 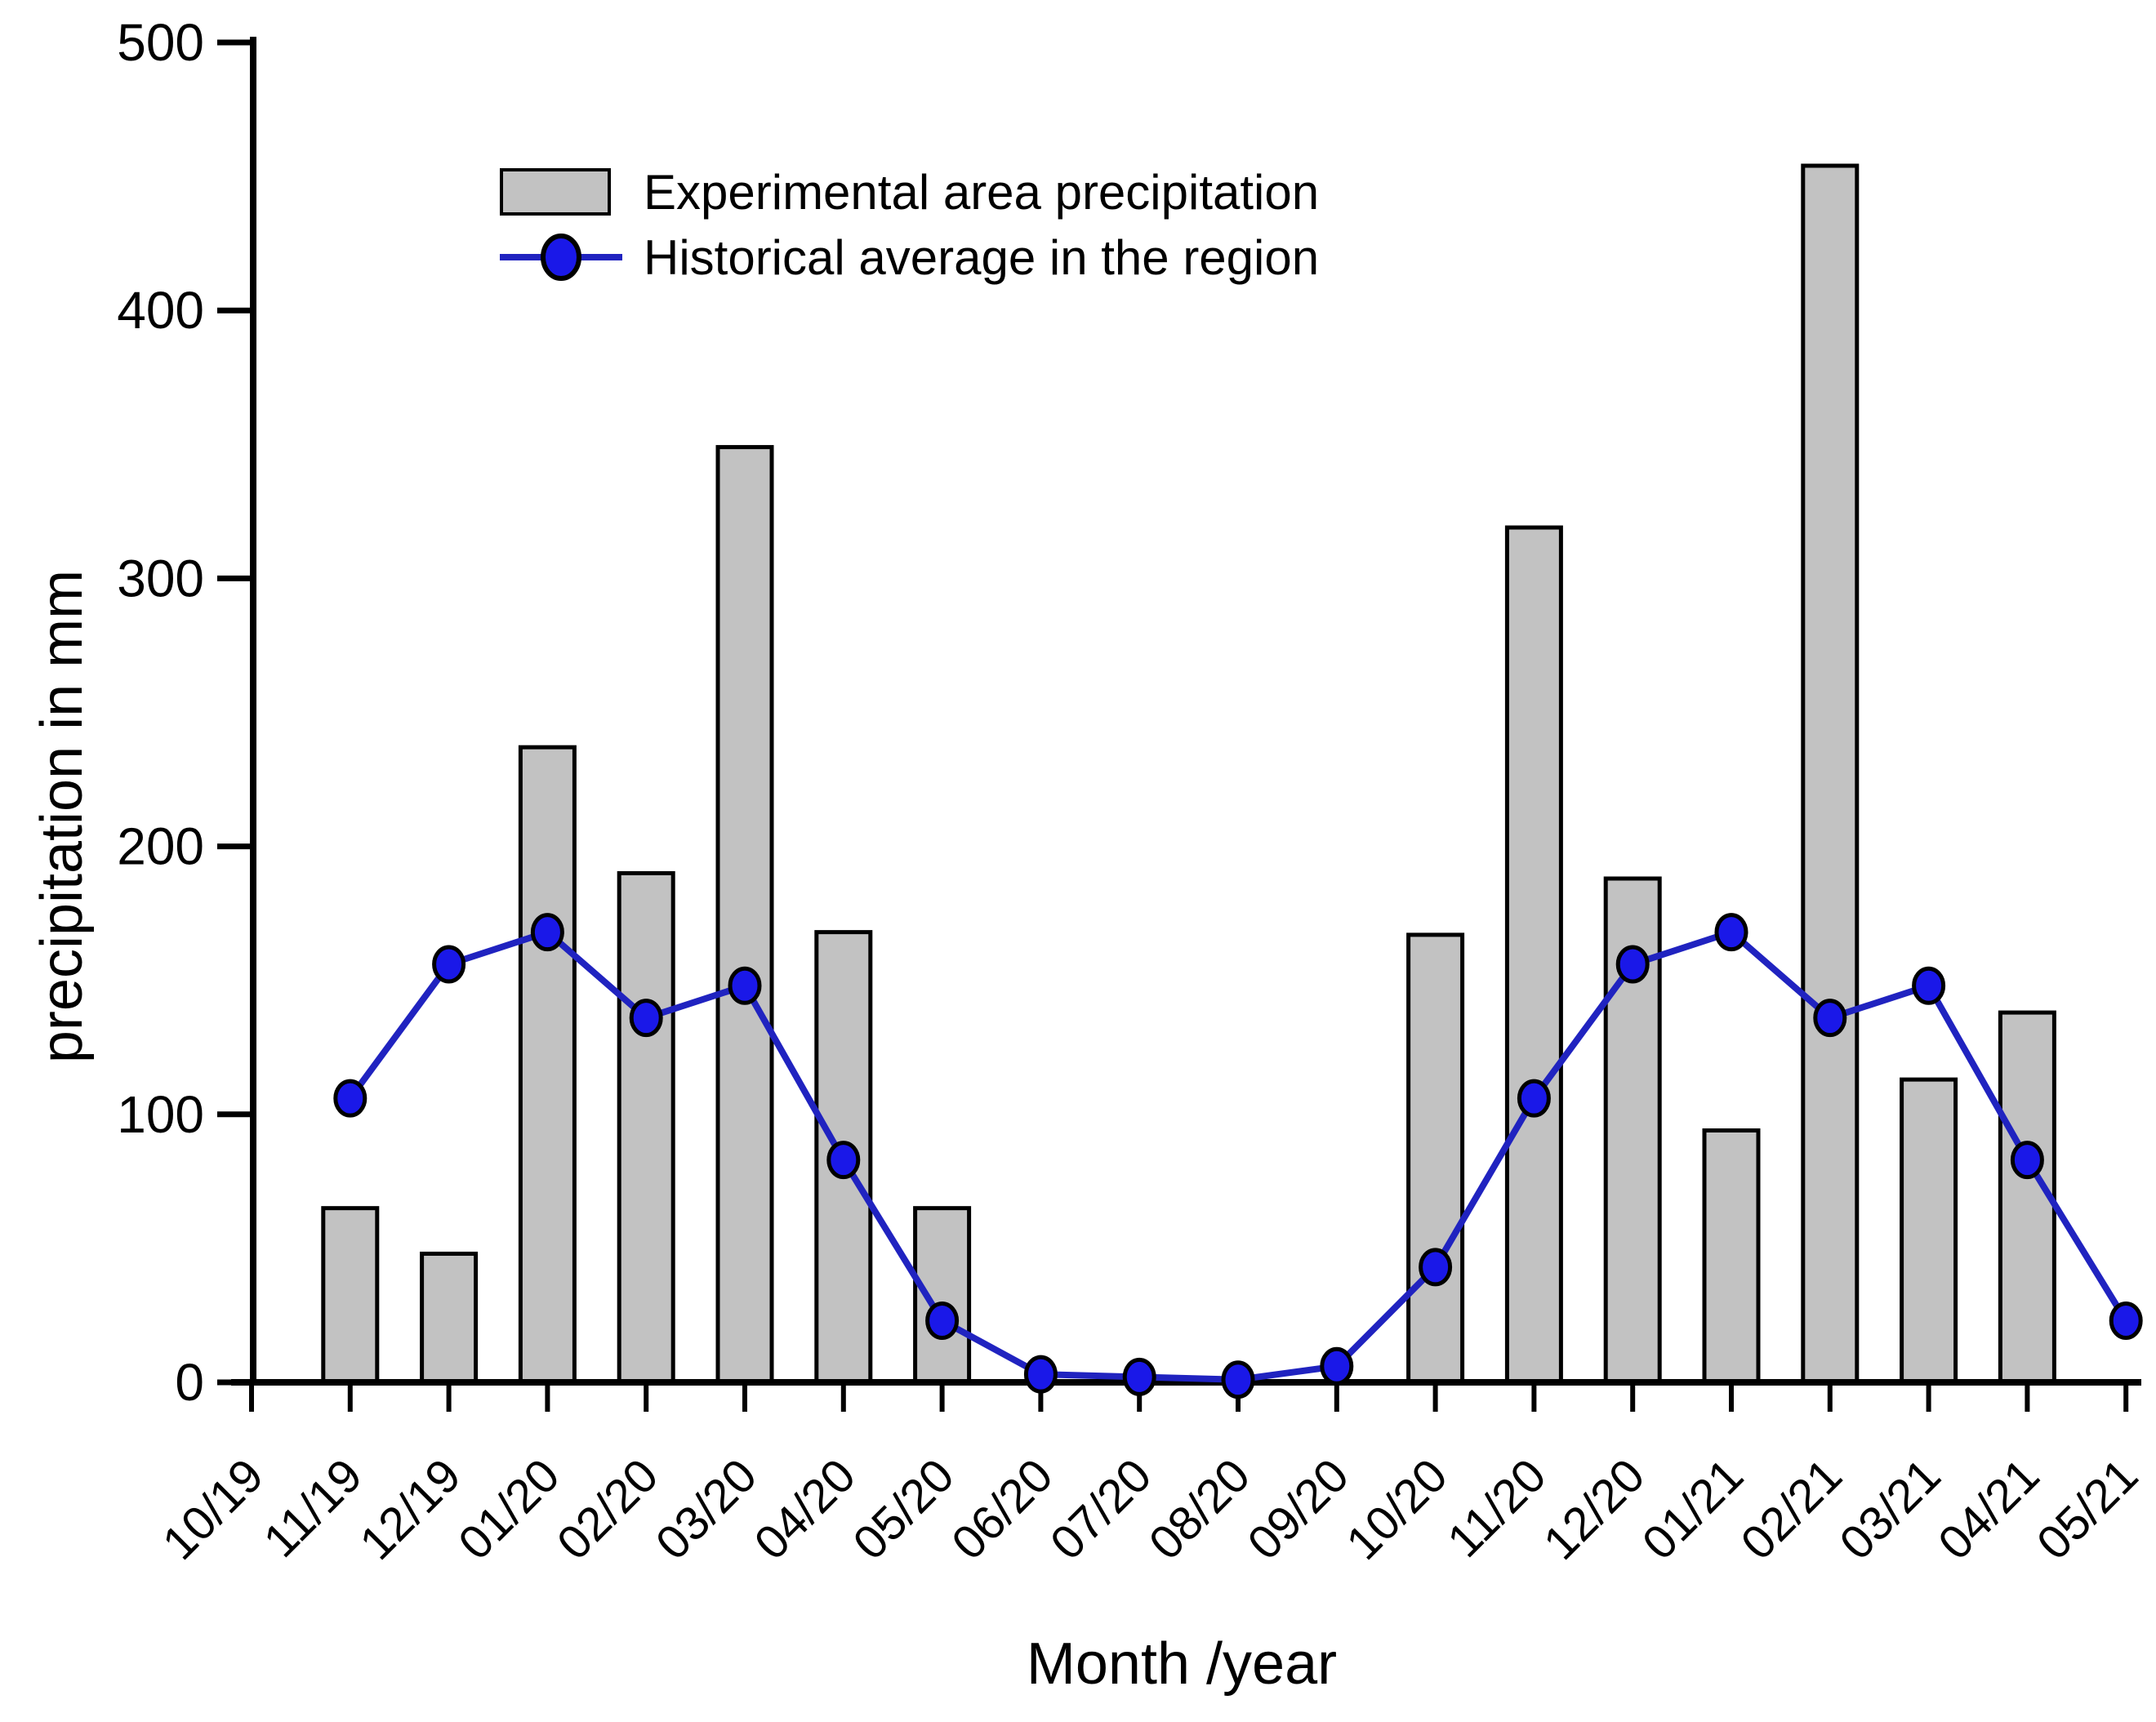 I want to click on x-tick-label: 11/19, so click(x=312, y=1508).